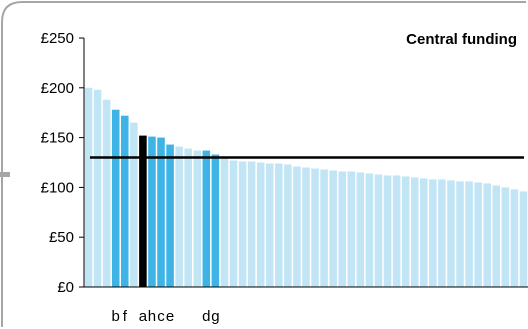  Describe the element at coordinates (143, 316) in the screenshot. I see `category-label: a` at that location.